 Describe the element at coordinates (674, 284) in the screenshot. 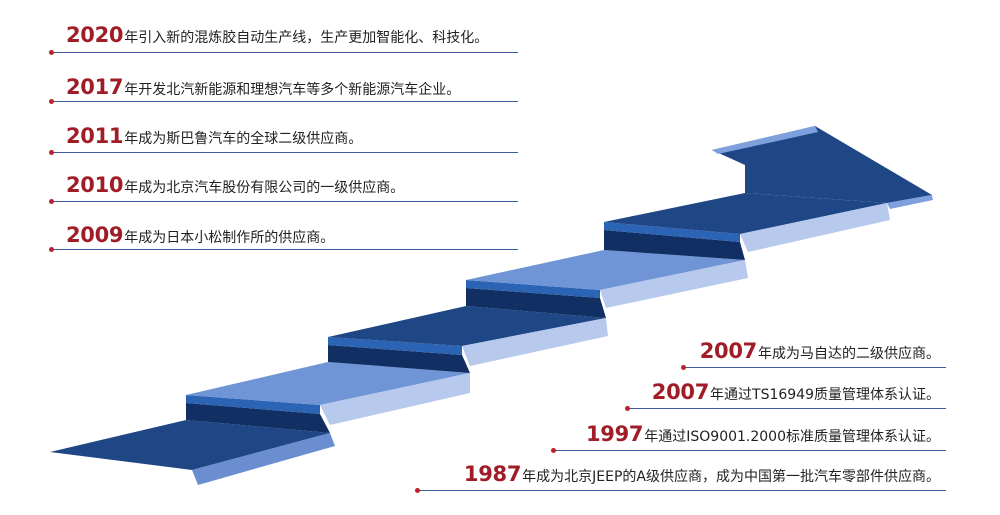

I see `step-4-side` at that location.